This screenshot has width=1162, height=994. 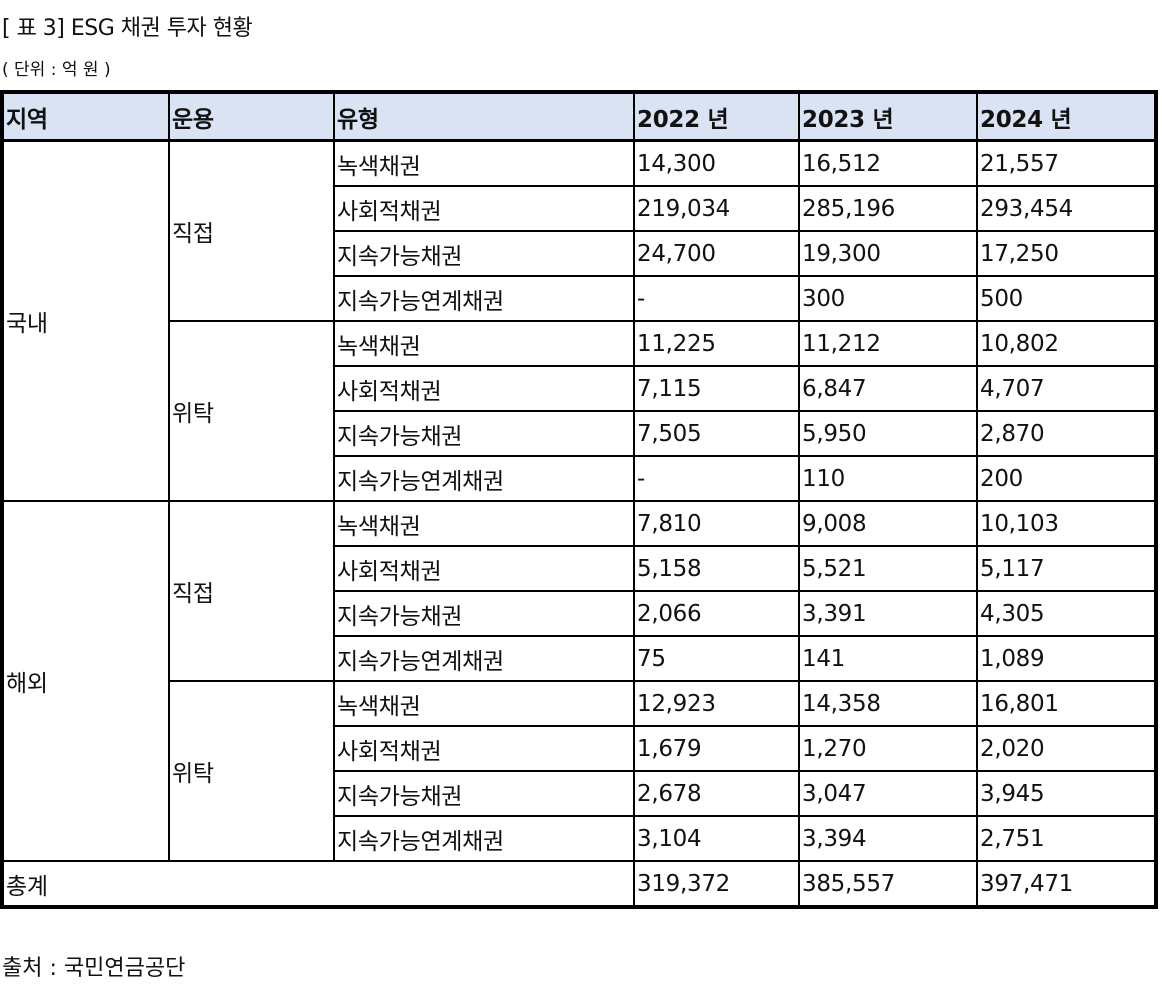 What do you see at coordinates (888, 613) in the screenshot?
I see `value-2023: 3,391` at bounding box center [888, 613].